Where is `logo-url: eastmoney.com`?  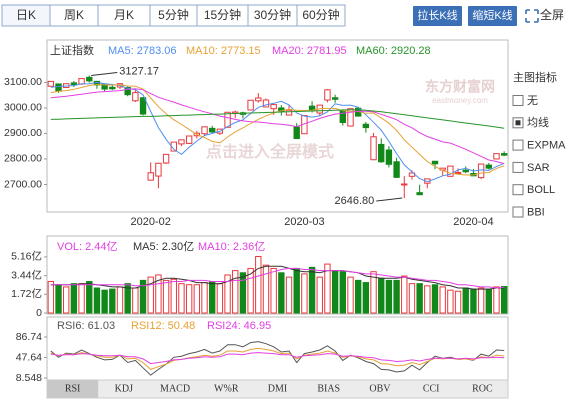
logo-url: eastmoney.com is located at coordinates (460, 100).